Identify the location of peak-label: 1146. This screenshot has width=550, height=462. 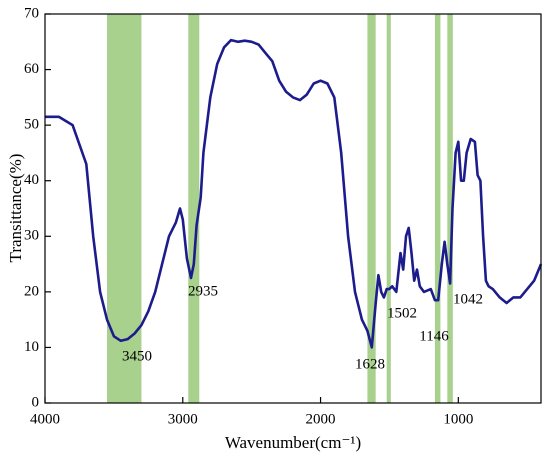
(434, 336).